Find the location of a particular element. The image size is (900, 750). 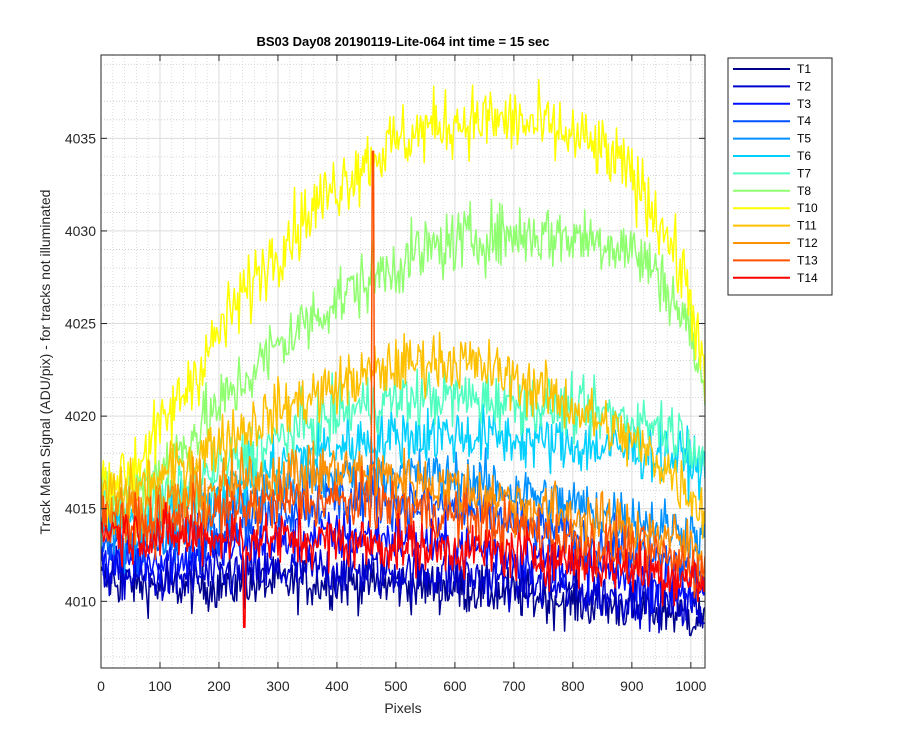

x-tick-label: 400 is located at coordinates (337, 686).